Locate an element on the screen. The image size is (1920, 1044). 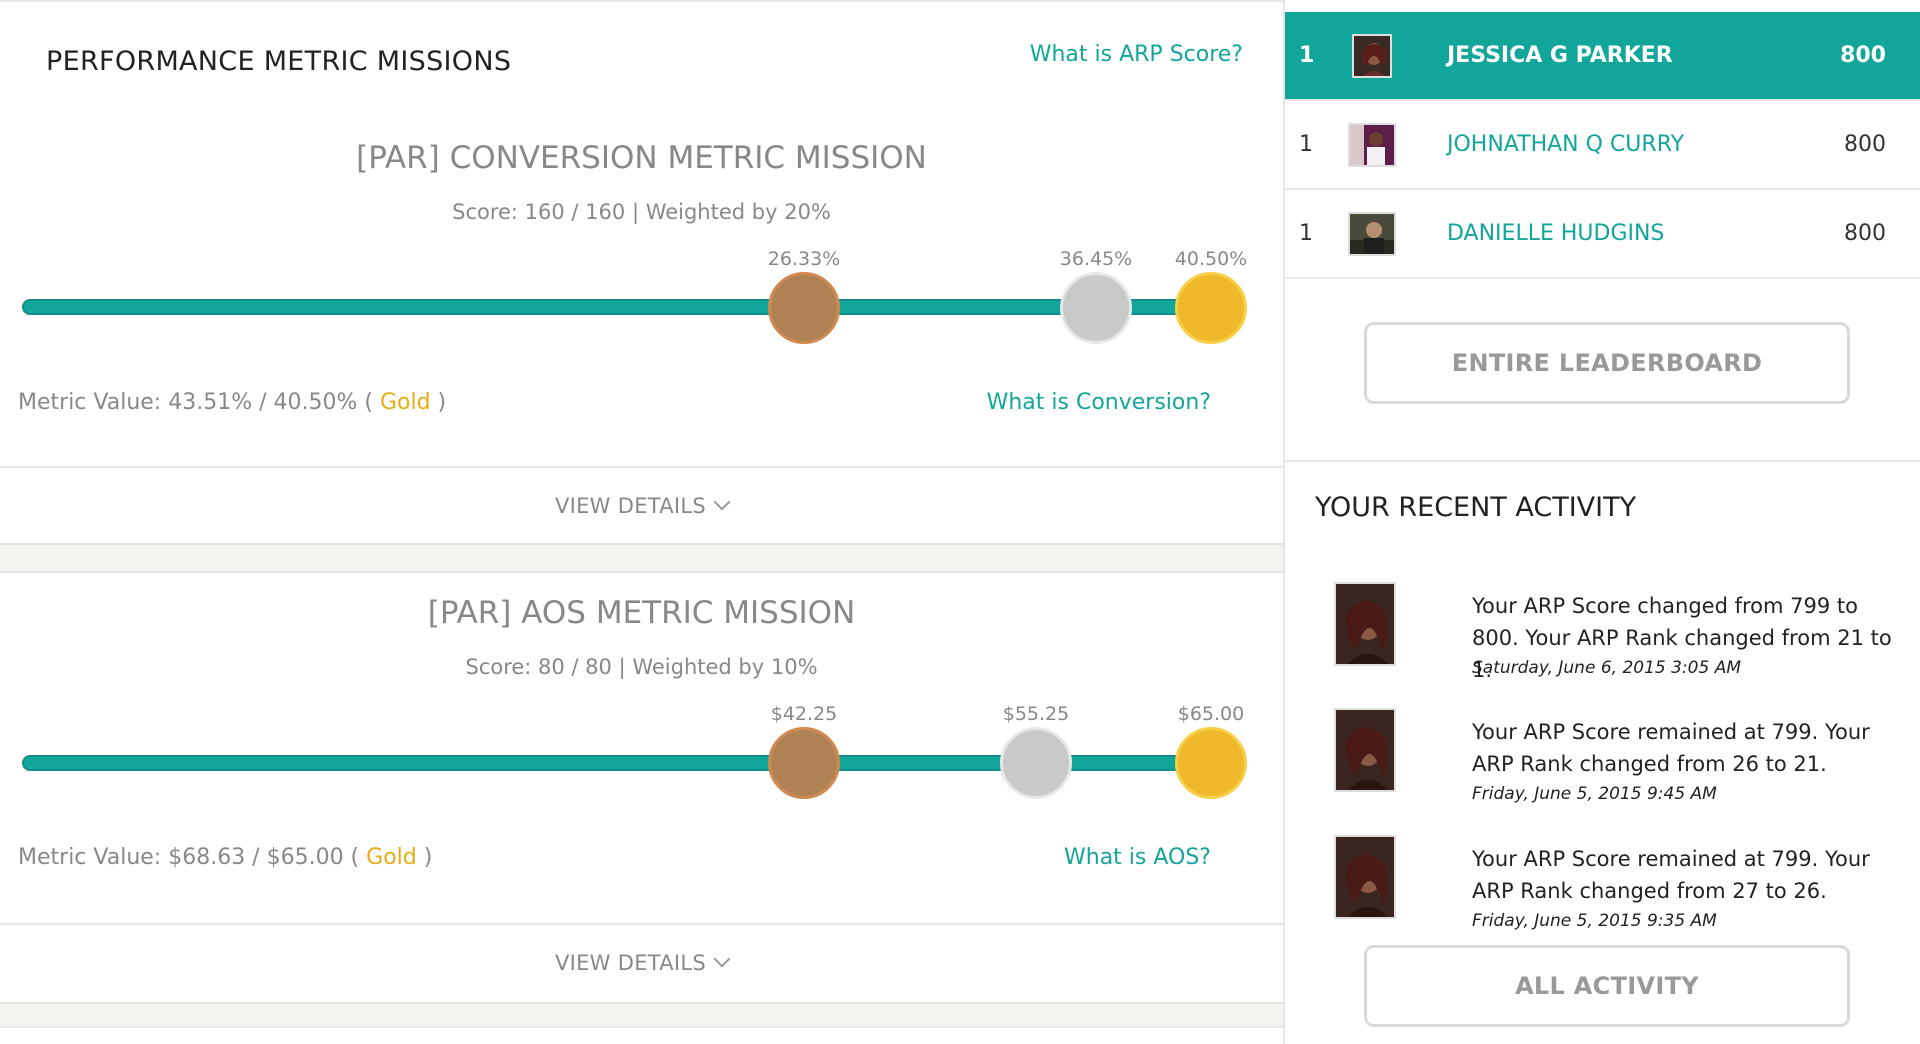
bronze-threshold-label: 26.33% is located at coordinates (804, 259).